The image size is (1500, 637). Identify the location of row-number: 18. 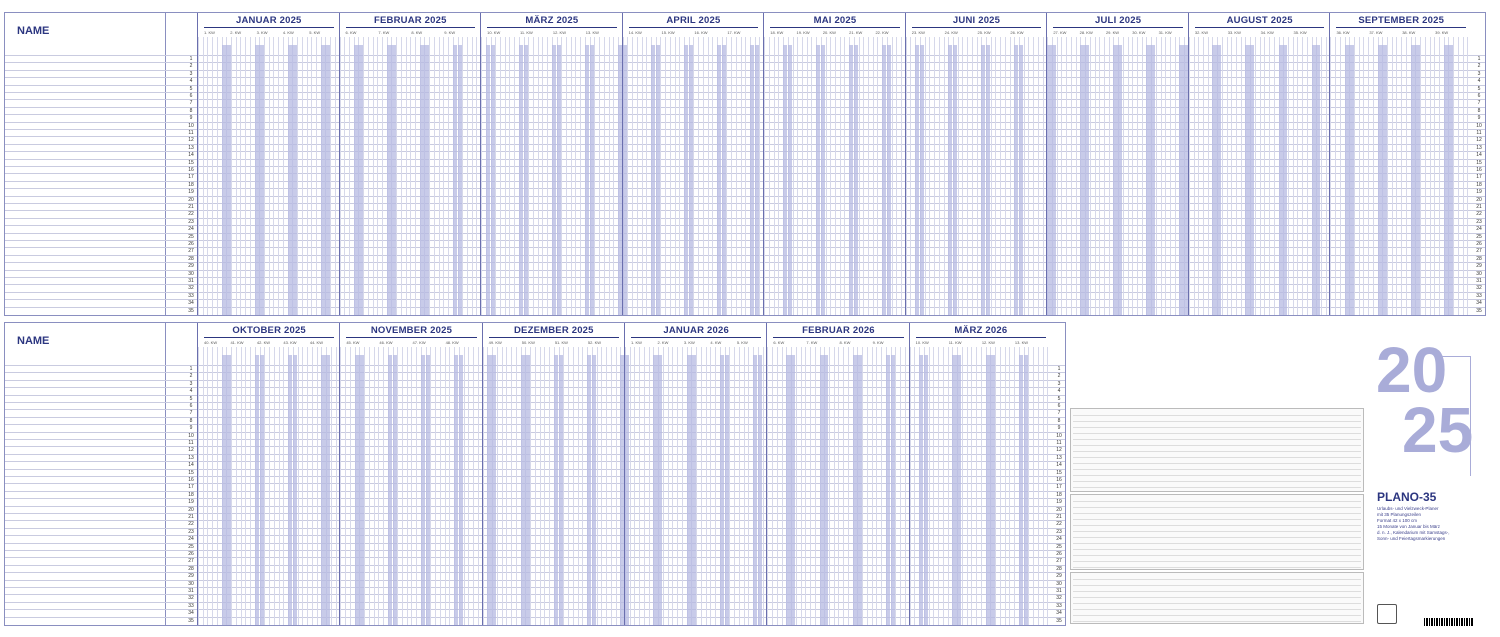
(1059, 494).